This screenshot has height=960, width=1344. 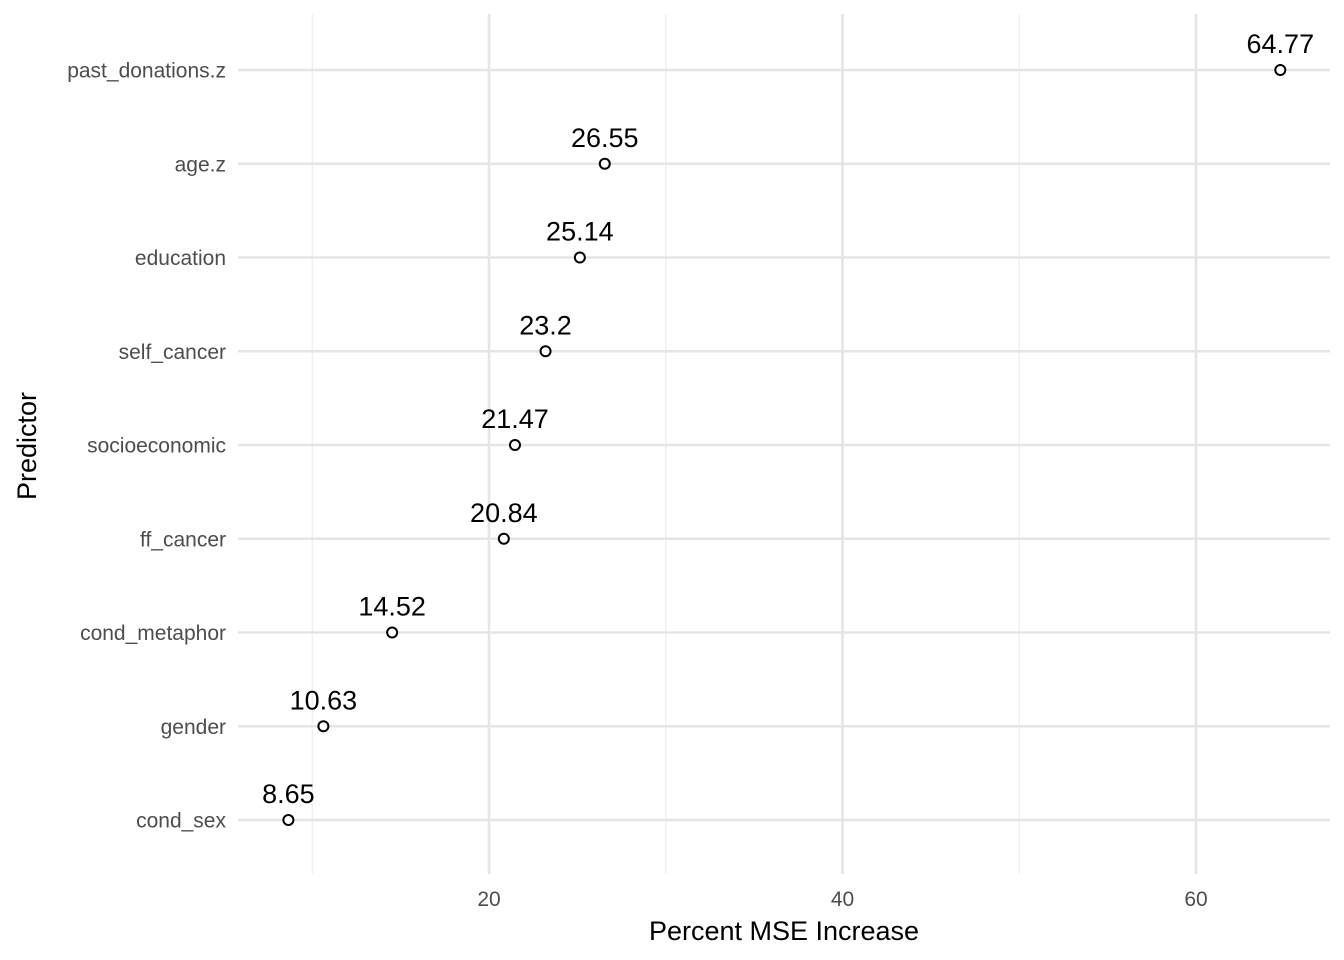 I want to click on y-tick-label: past_donations.z, so click(x=146, y=71).